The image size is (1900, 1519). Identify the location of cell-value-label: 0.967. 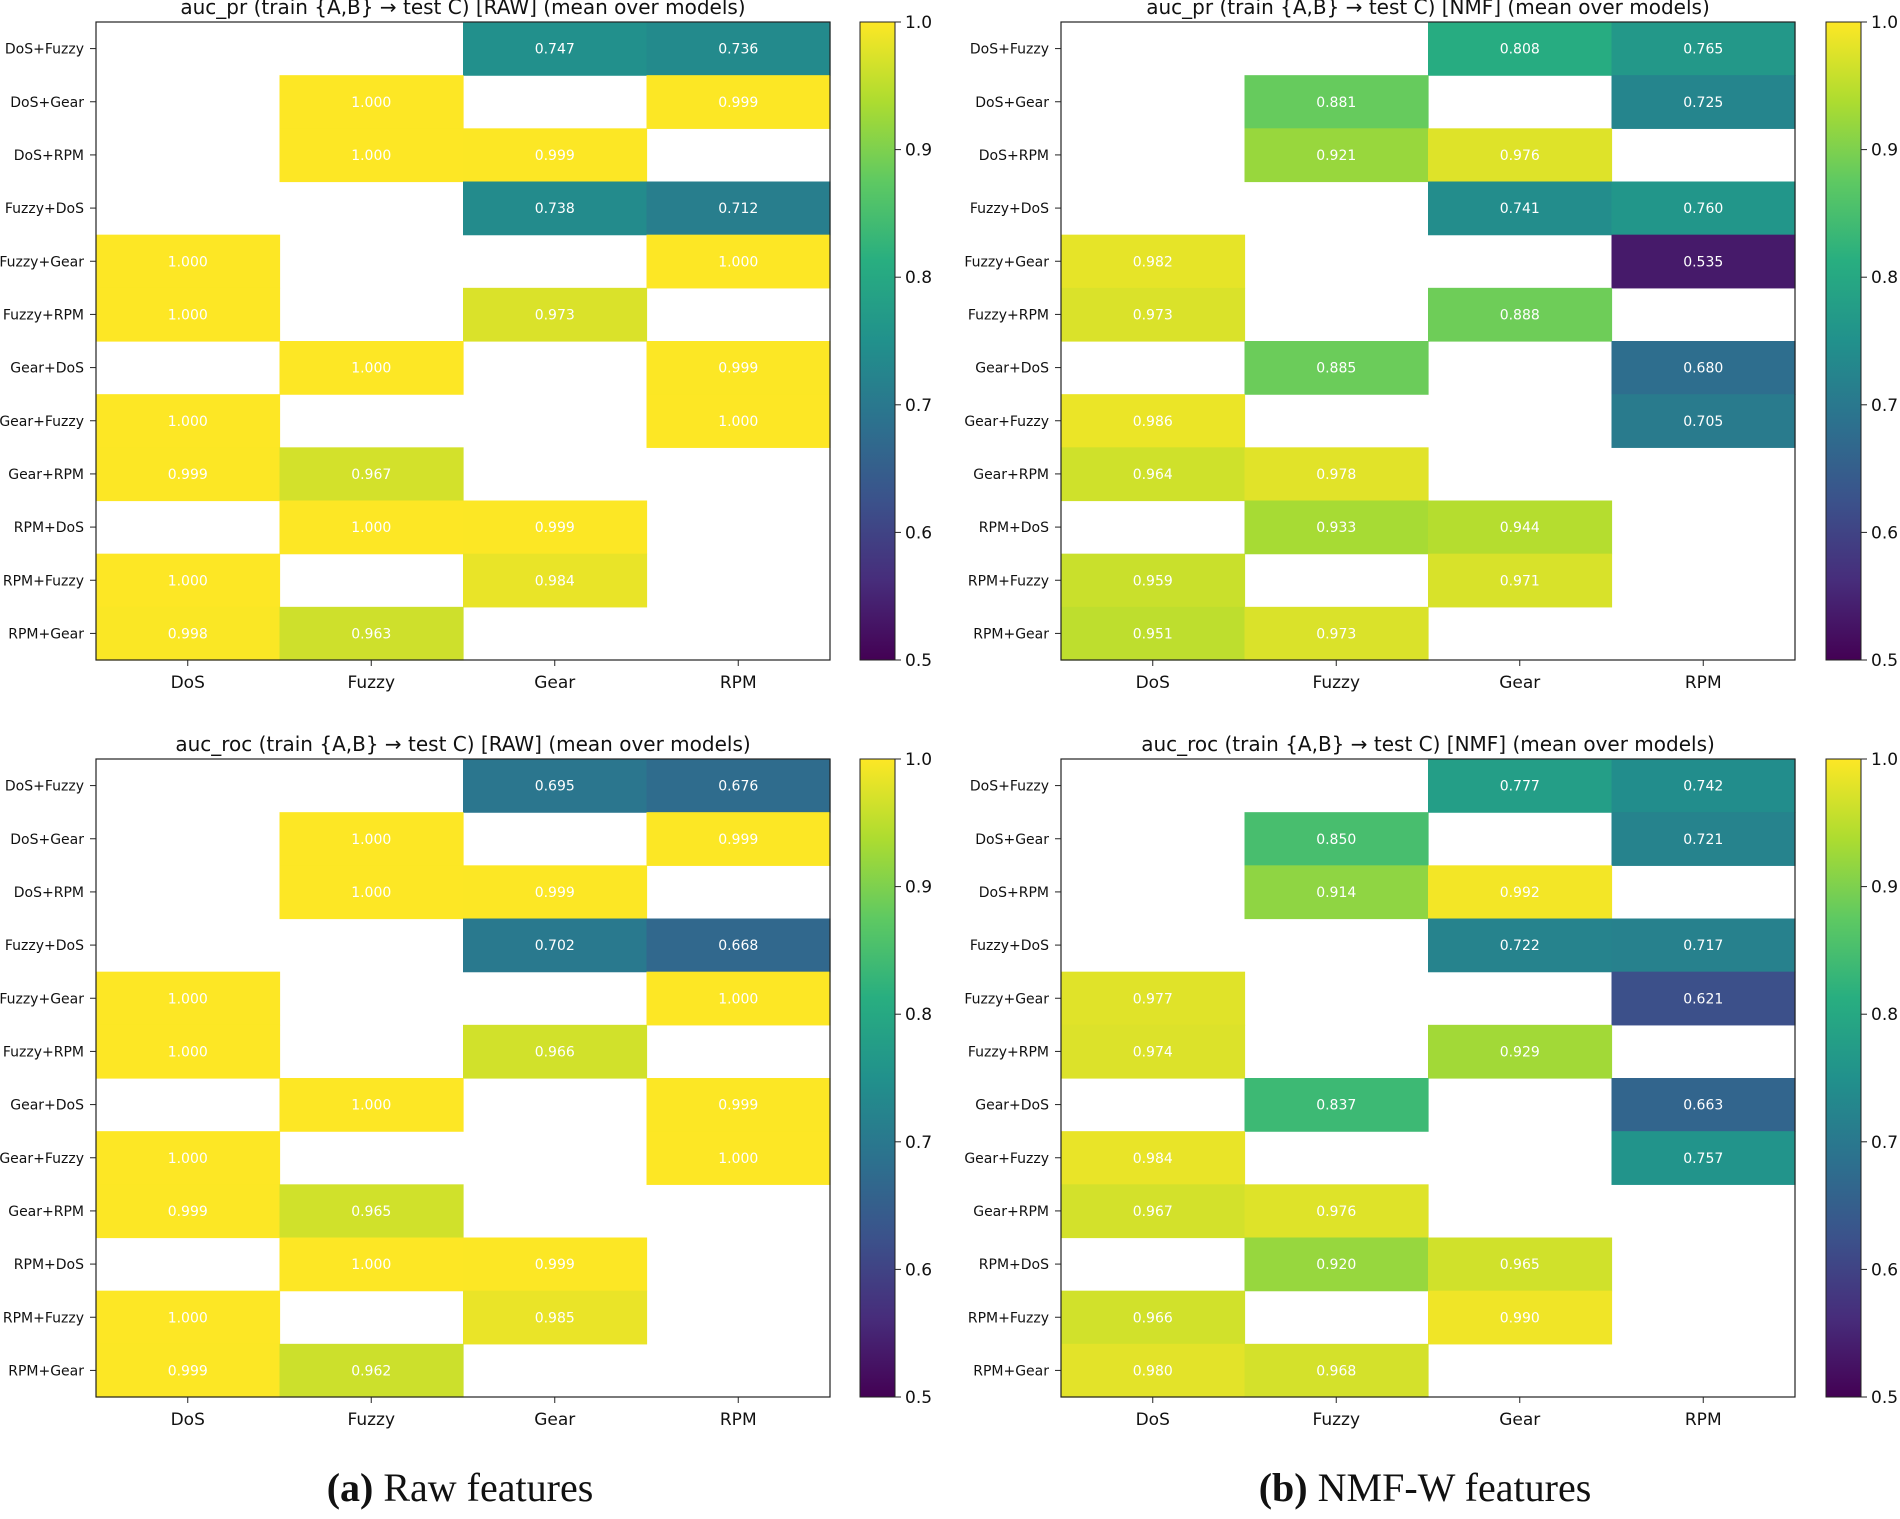
(1153, 1212).